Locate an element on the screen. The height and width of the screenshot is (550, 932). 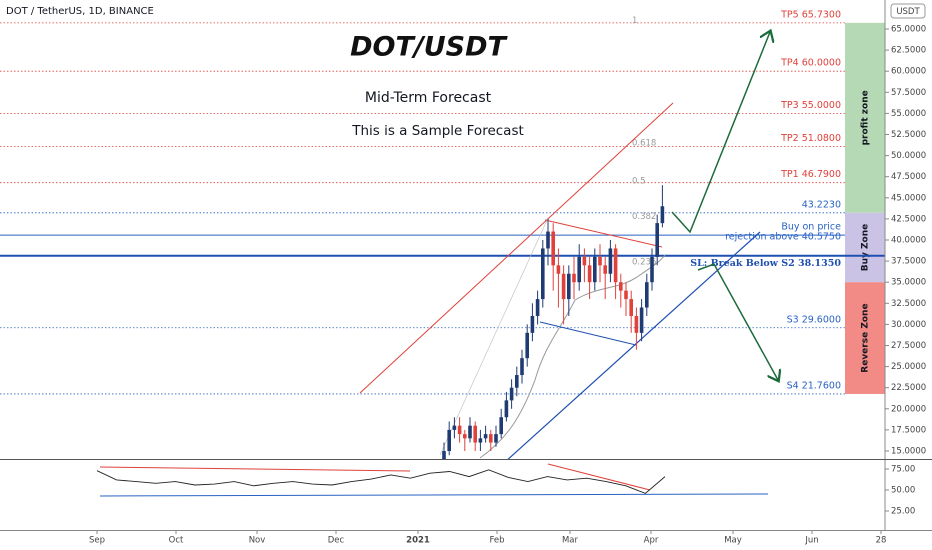
x-tick-label: May is located at coordinates (733, 541).